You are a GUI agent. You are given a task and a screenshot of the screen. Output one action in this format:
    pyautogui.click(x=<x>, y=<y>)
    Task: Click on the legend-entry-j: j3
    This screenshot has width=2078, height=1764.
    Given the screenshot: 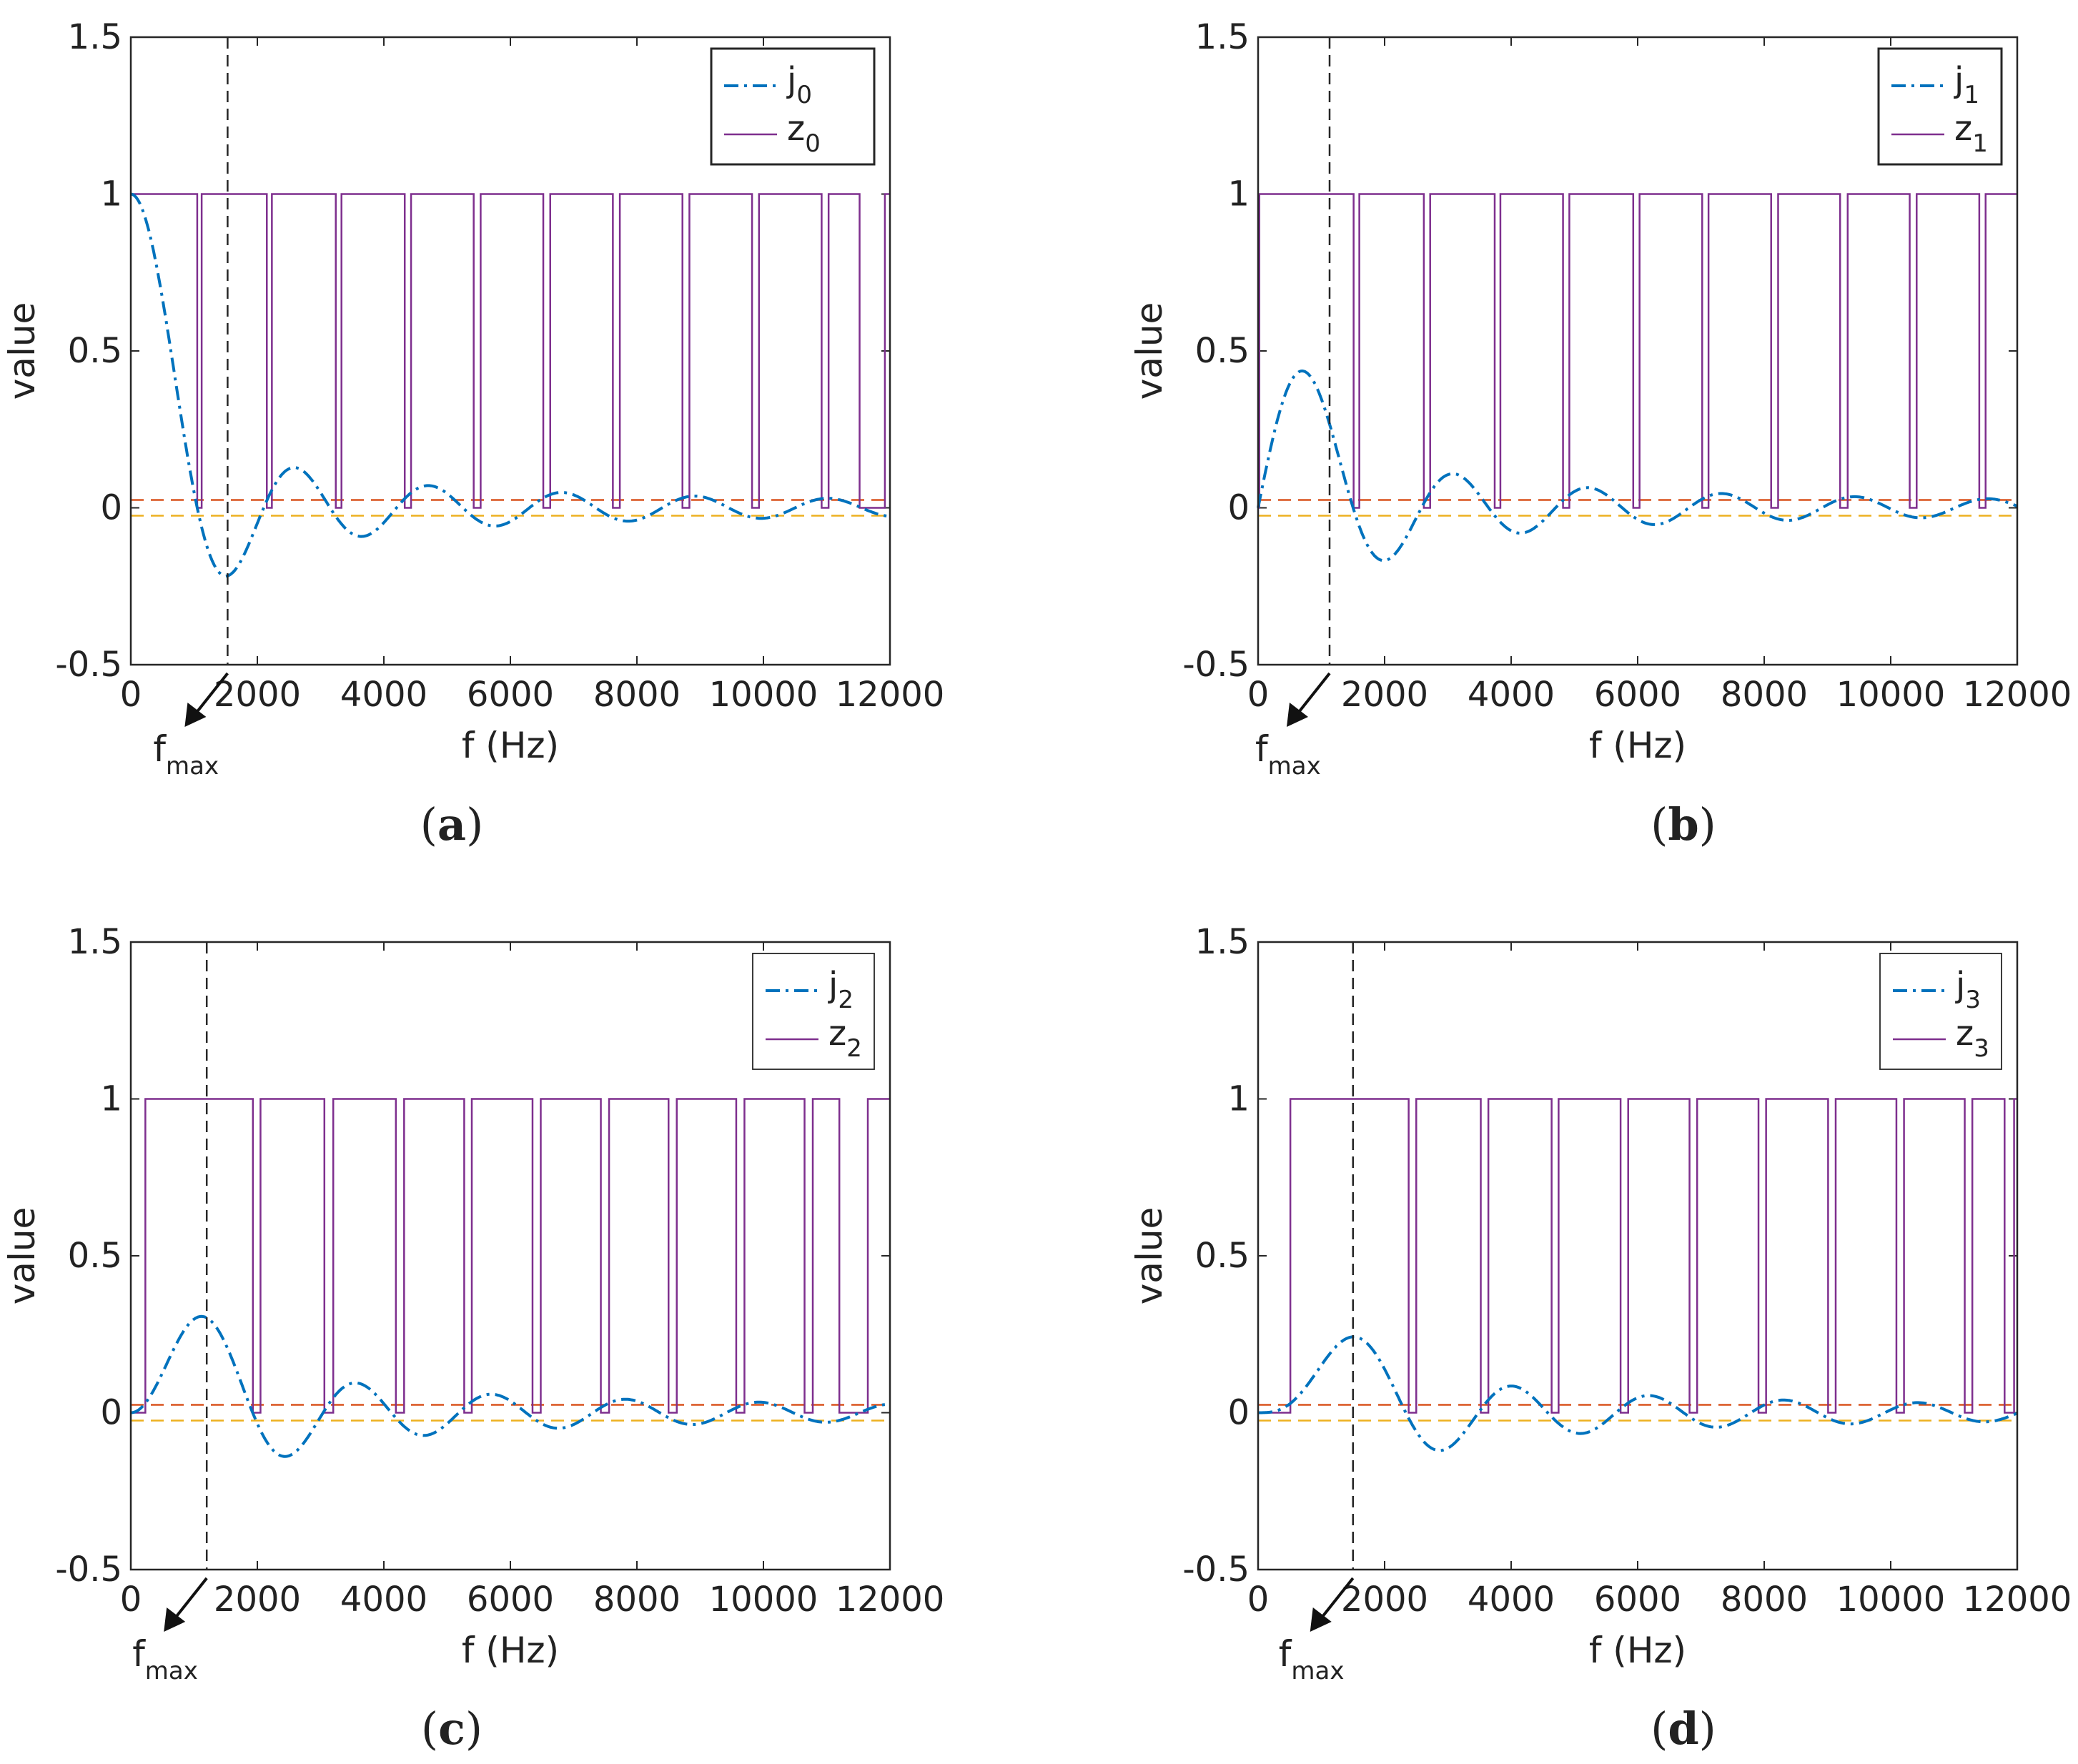 What is the action you would take?
    pyautogui.click(x=1968, y=989)
    